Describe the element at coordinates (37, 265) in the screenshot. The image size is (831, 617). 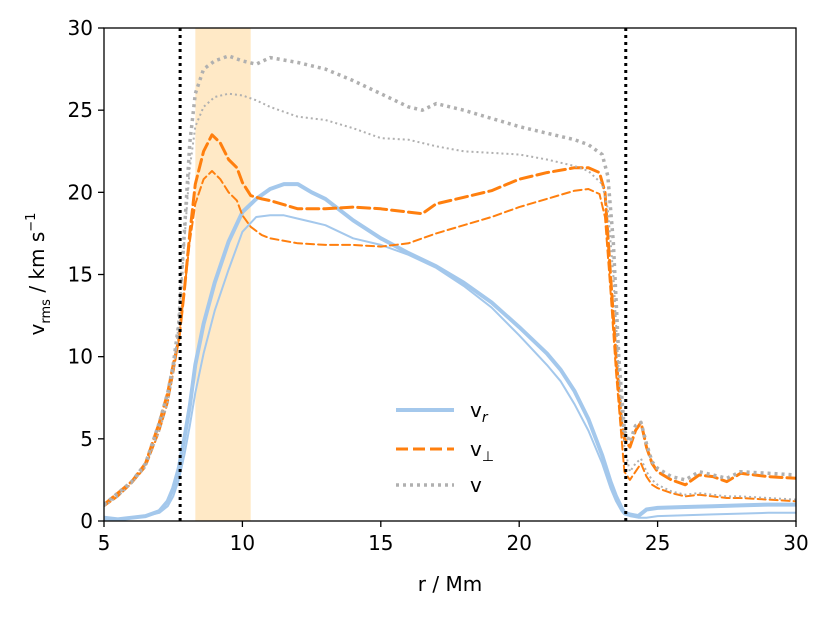
I see `y-axis-label-units: / km s` at that location.